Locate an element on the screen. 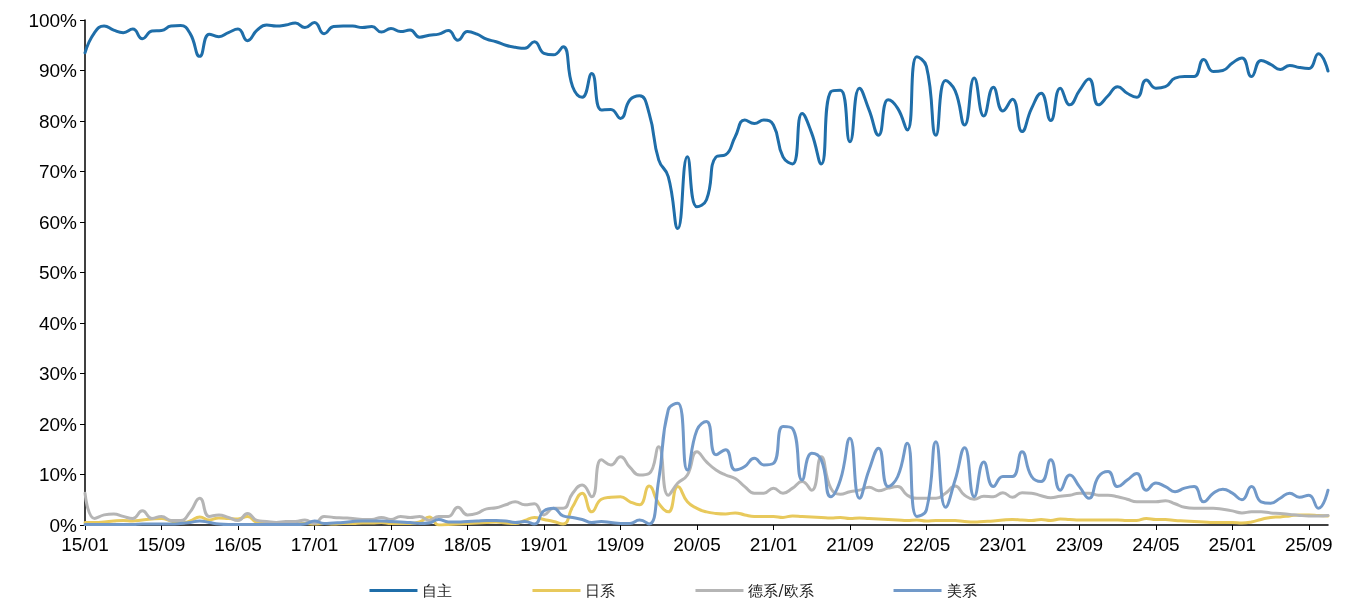  y-tick-label: 90% is located at coordinates (58, 70).